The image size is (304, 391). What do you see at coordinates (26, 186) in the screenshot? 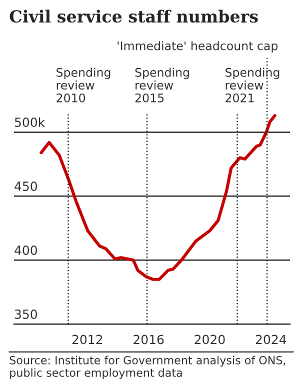
I see `y-tick-label: 450` at bounding box center [26, 186].